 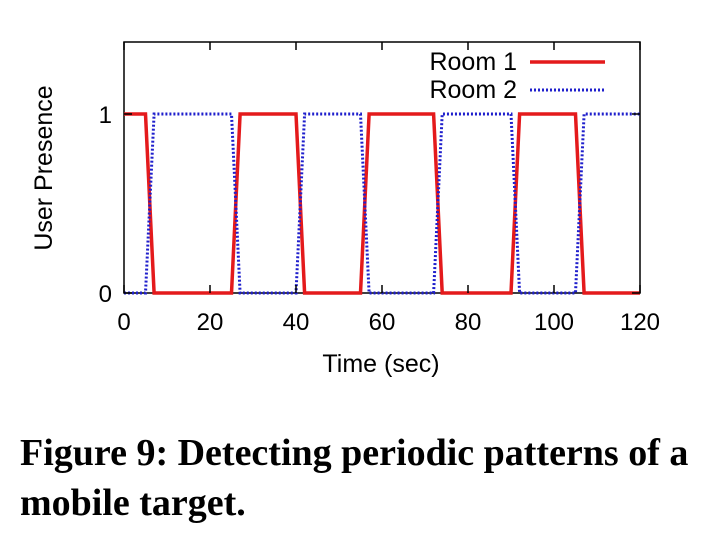 What do you see at coordinates (468, 322) in the screenshot?
I see `x-tick-label: 80` at bounding box center [468, 322].